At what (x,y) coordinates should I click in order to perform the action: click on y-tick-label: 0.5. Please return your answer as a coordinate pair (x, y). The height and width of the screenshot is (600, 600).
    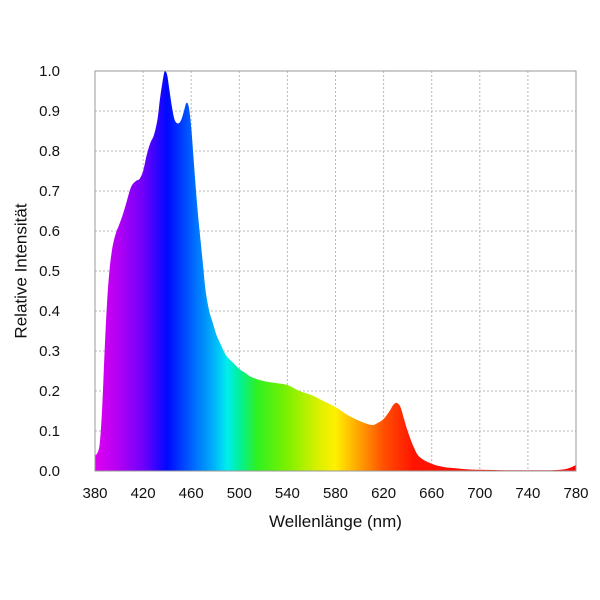
    Looking at the image, I should click on (49, 271).